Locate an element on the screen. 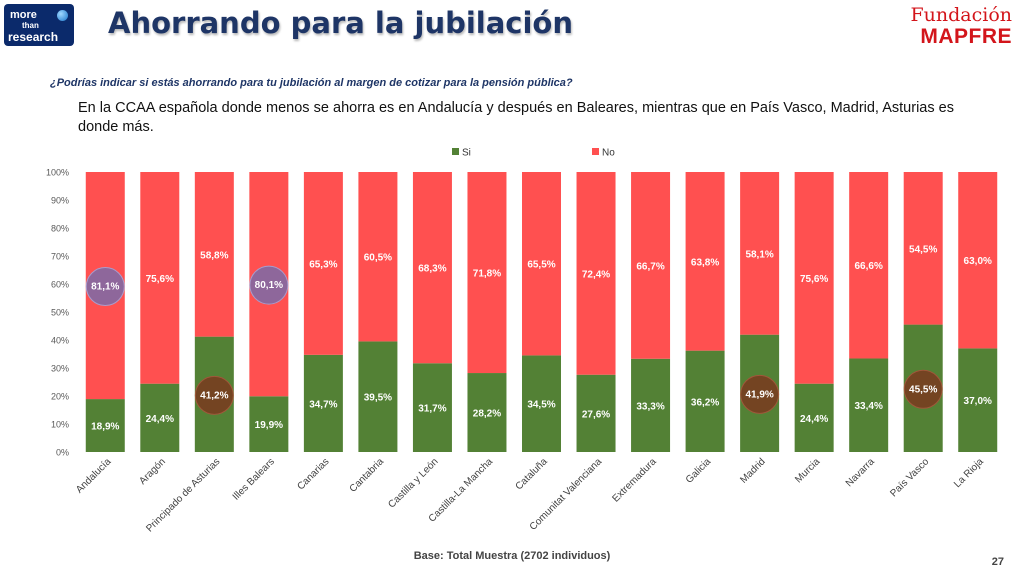 This screenshot has height=576, width=1024. data-label-si: 31,7% is located at coordinates (432, 409).